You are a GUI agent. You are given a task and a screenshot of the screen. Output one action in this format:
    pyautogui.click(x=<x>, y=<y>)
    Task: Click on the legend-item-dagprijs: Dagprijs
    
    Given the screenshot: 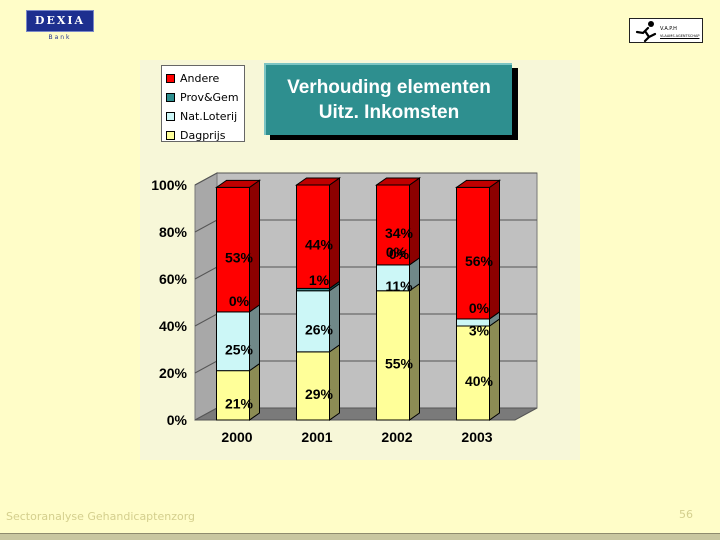 What is the action you would take?
    pyautogui.click(x=205, y=135)
    